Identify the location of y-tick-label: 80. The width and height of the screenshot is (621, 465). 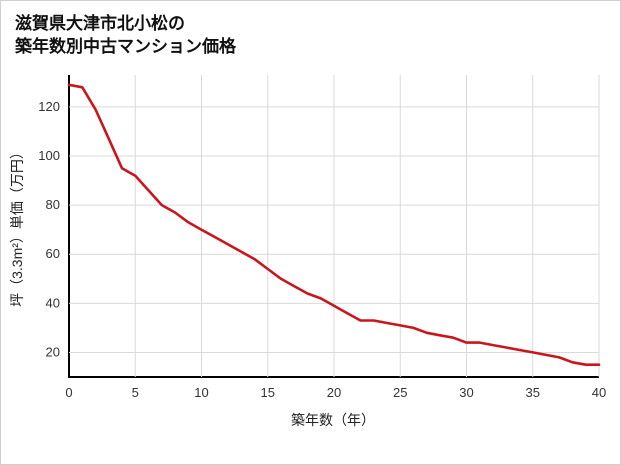
(53, 204).